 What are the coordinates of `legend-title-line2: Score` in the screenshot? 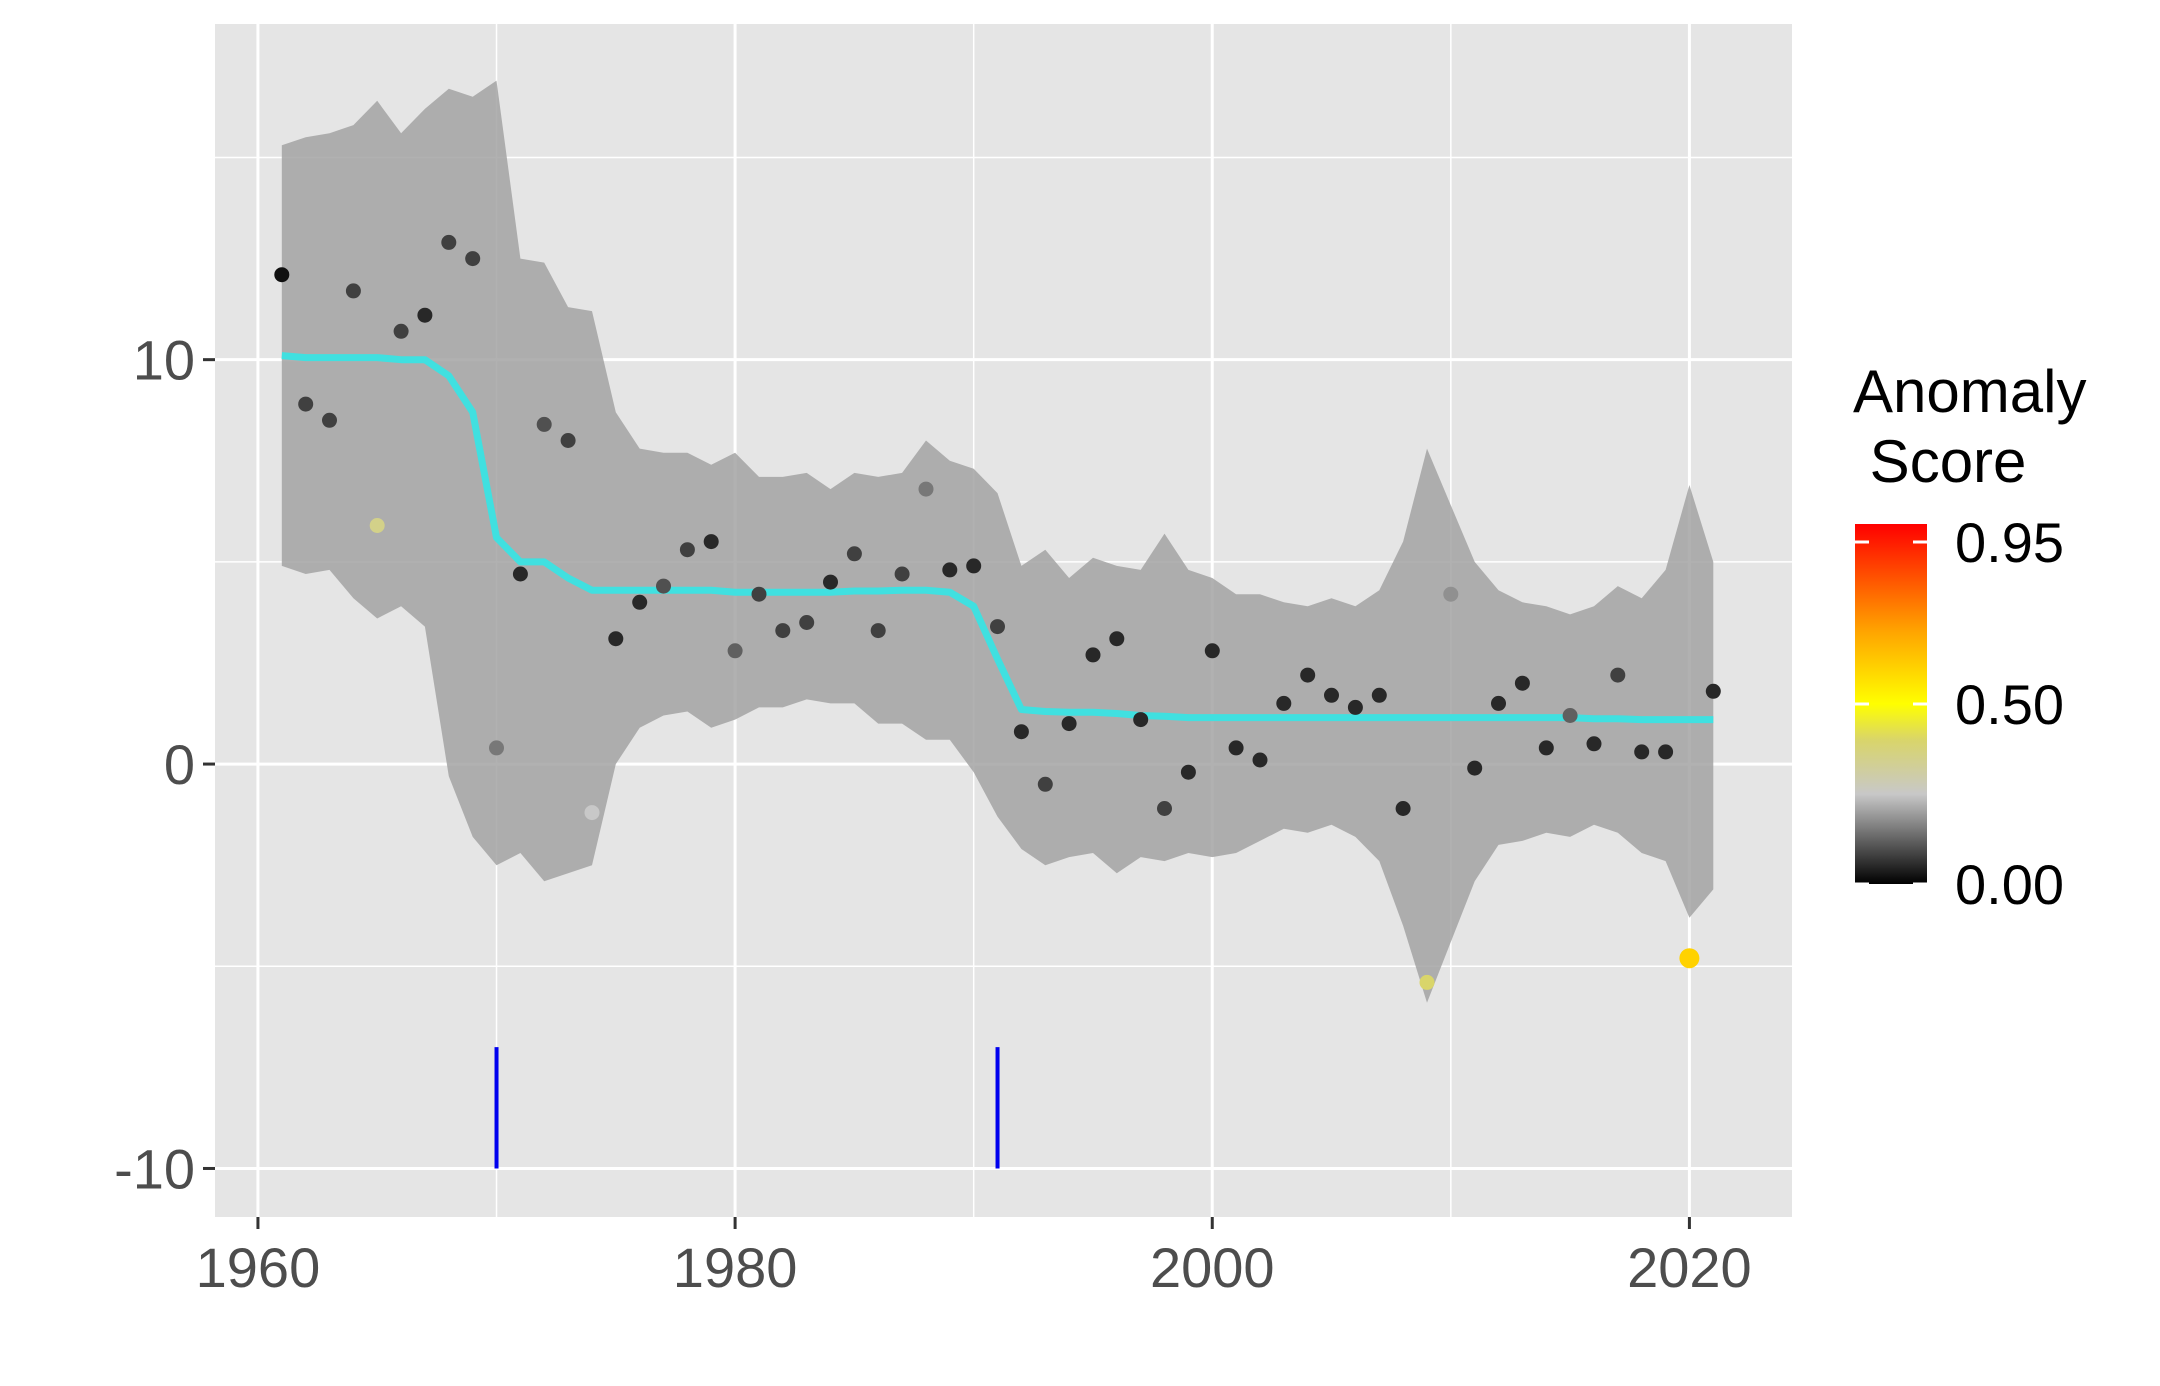 It's located at (1939, 461).